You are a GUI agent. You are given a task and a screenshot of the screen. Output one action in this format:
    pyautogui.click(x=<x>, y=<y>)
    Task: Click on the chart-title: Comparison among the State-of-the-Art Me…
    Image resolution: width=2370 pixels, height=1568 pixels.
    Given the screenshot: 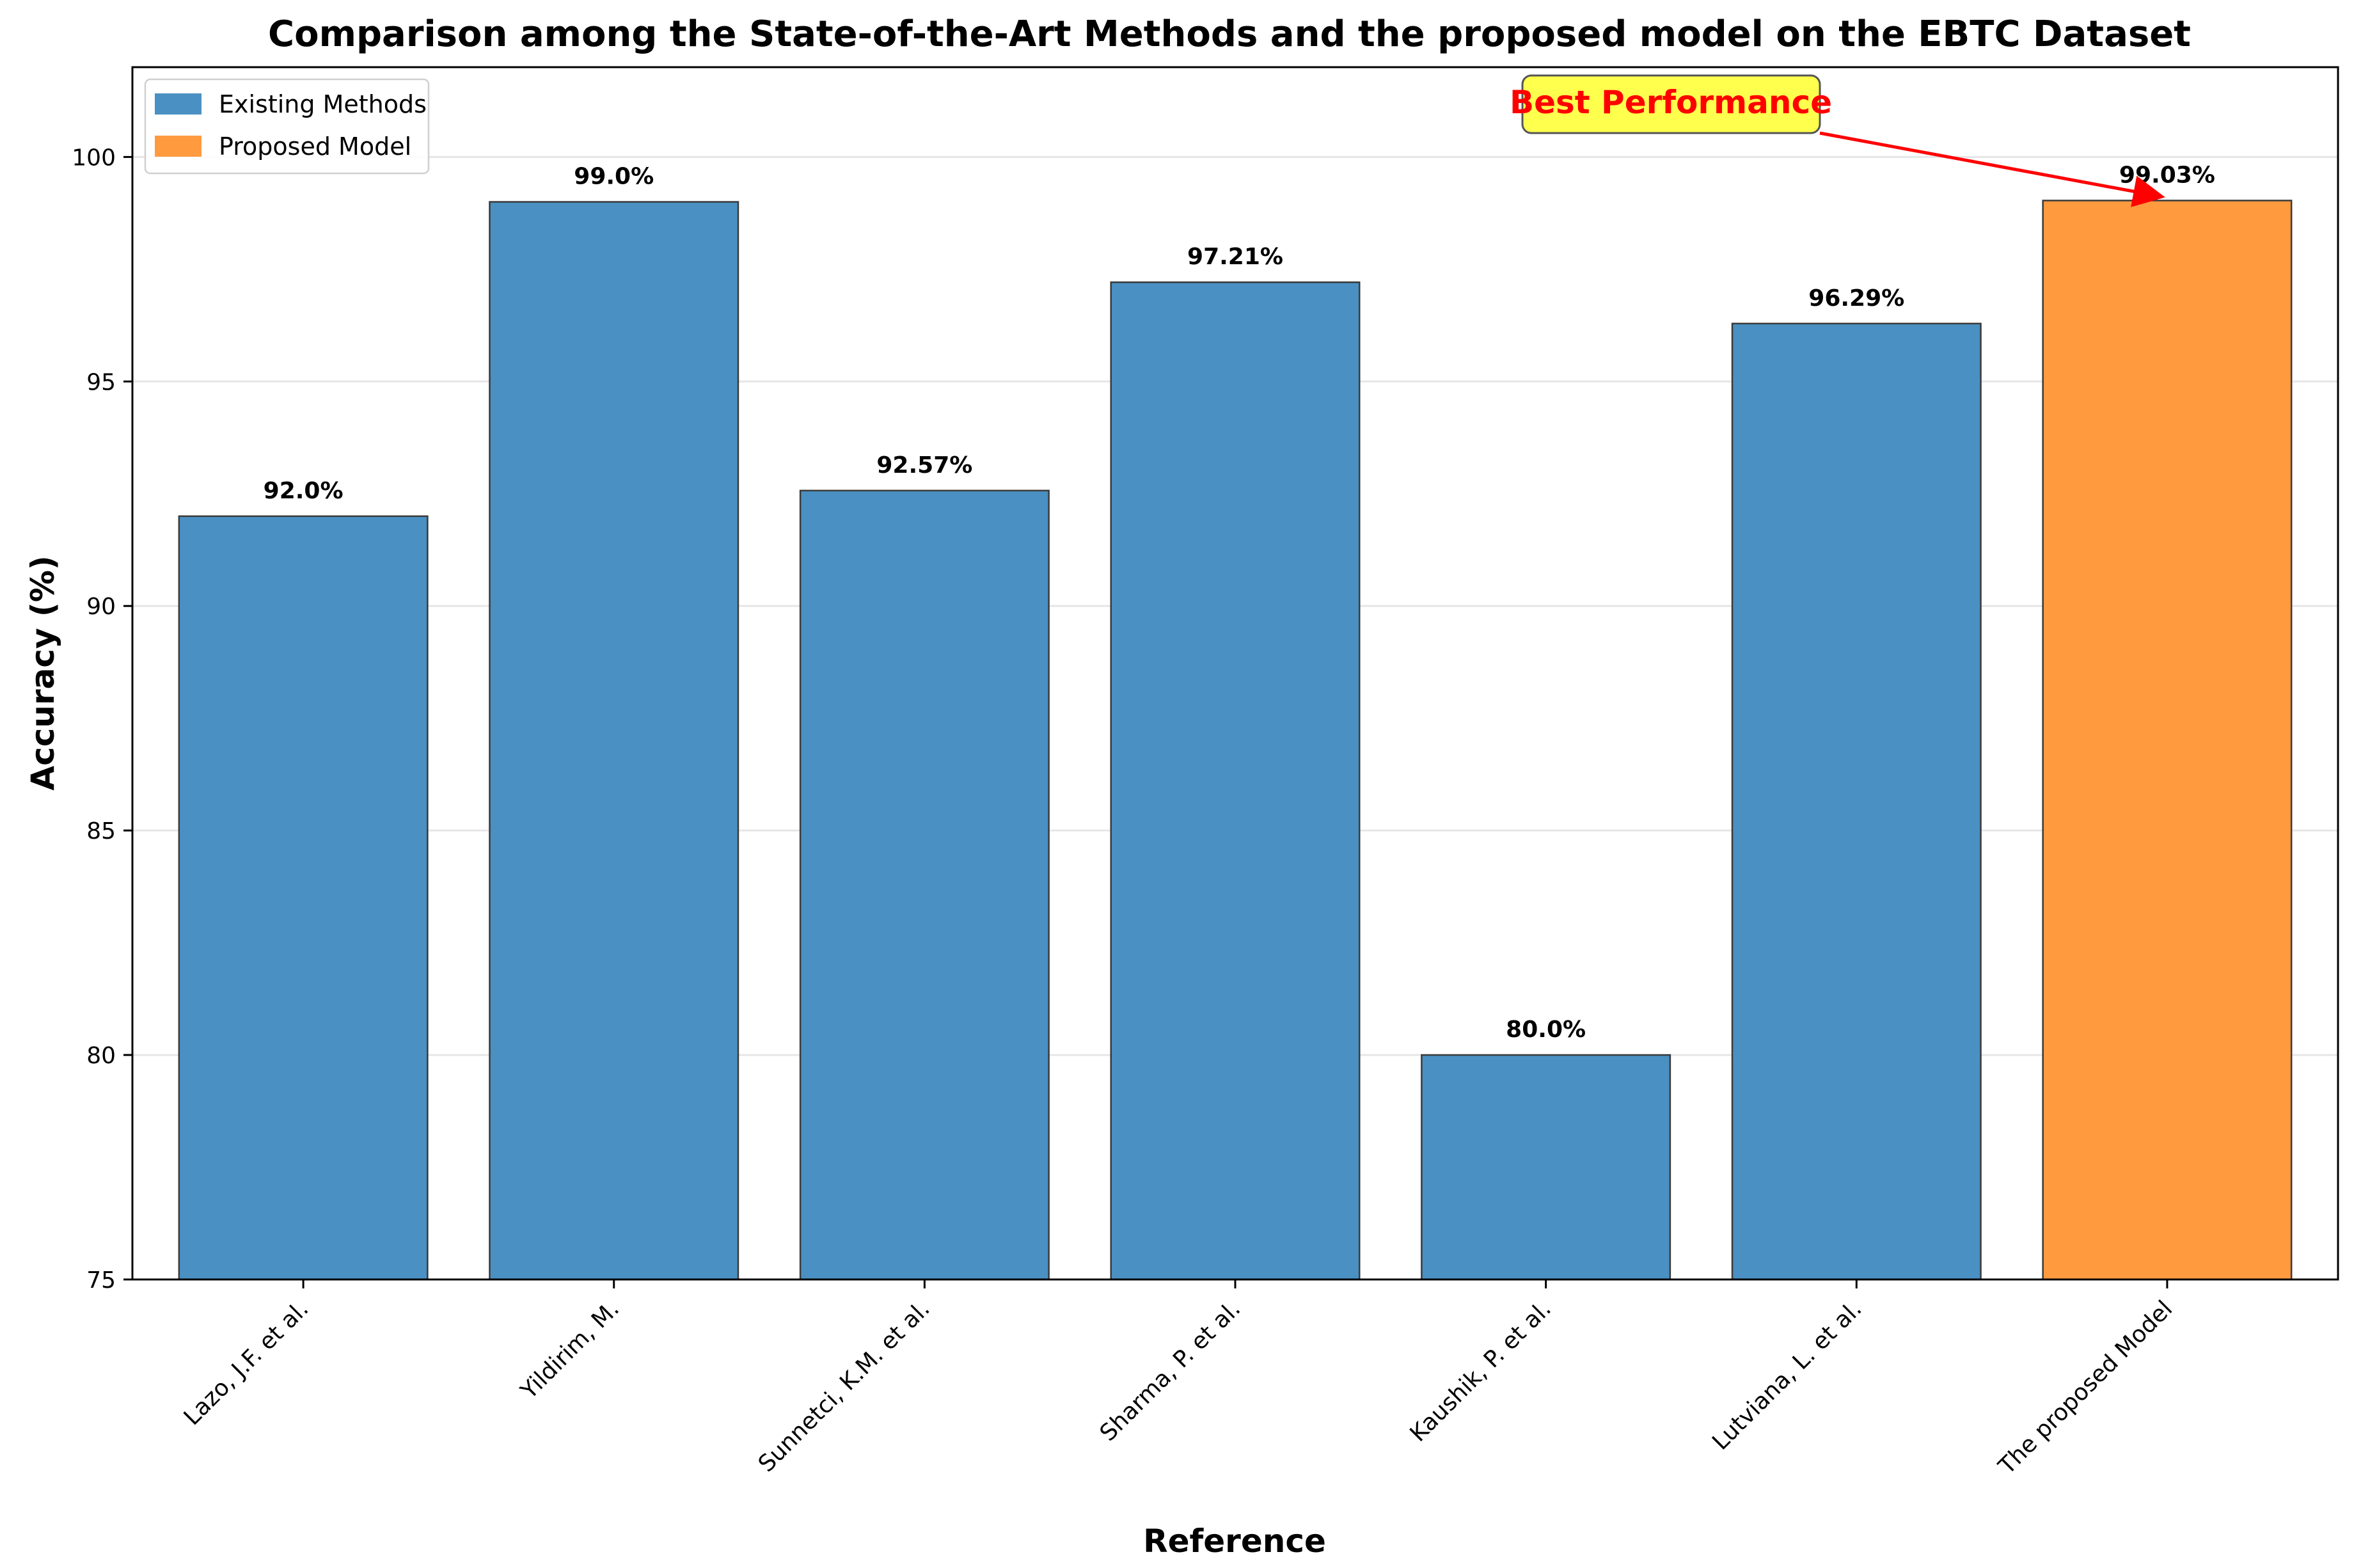 What is the action you would take?
    pyautogui.click(x=1229, y=34)
    